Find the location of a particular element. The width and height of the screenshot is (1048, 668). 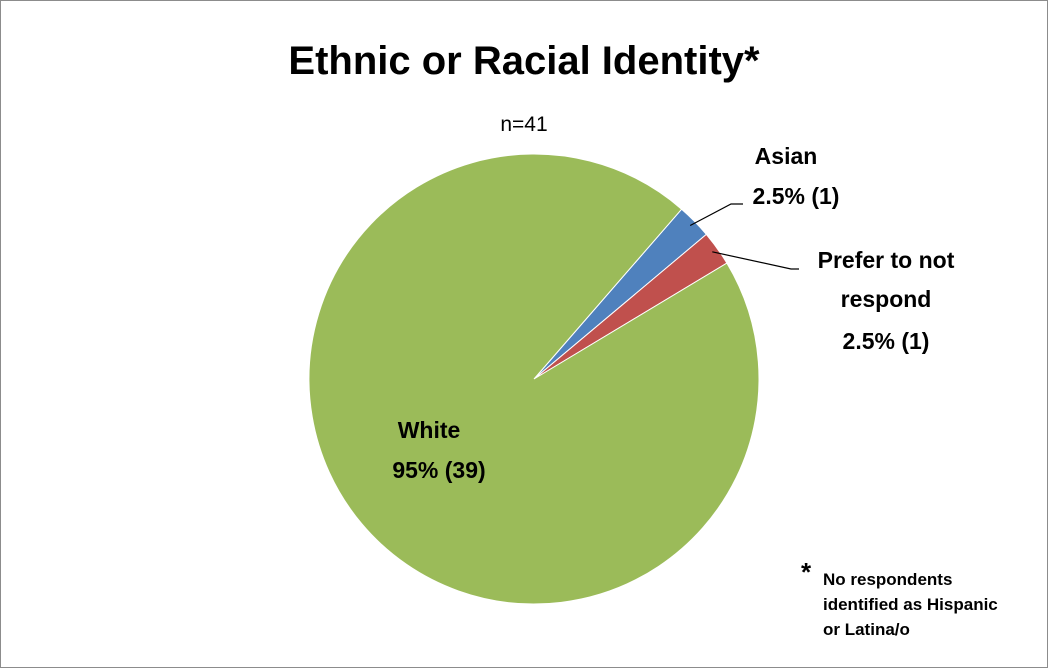

leader-prefer-to-not-respond is located at coordinates (755, 260).